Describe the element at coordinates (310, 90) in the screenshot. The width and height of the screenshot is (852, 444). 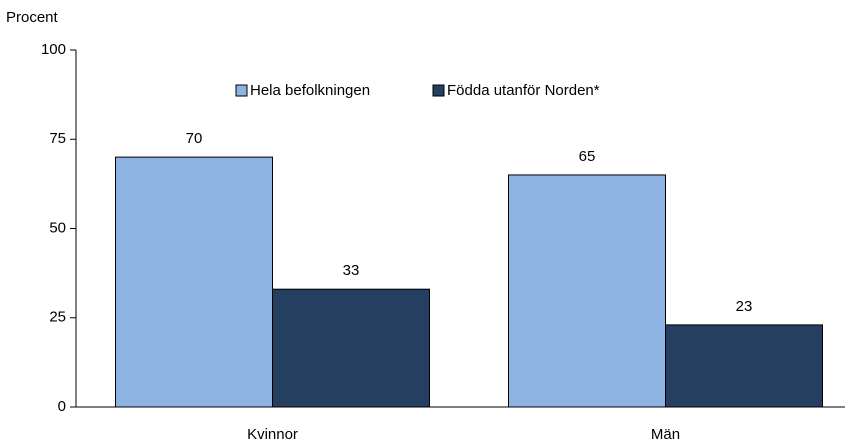
I see `legend-label: Hela befolkningen` at that location.